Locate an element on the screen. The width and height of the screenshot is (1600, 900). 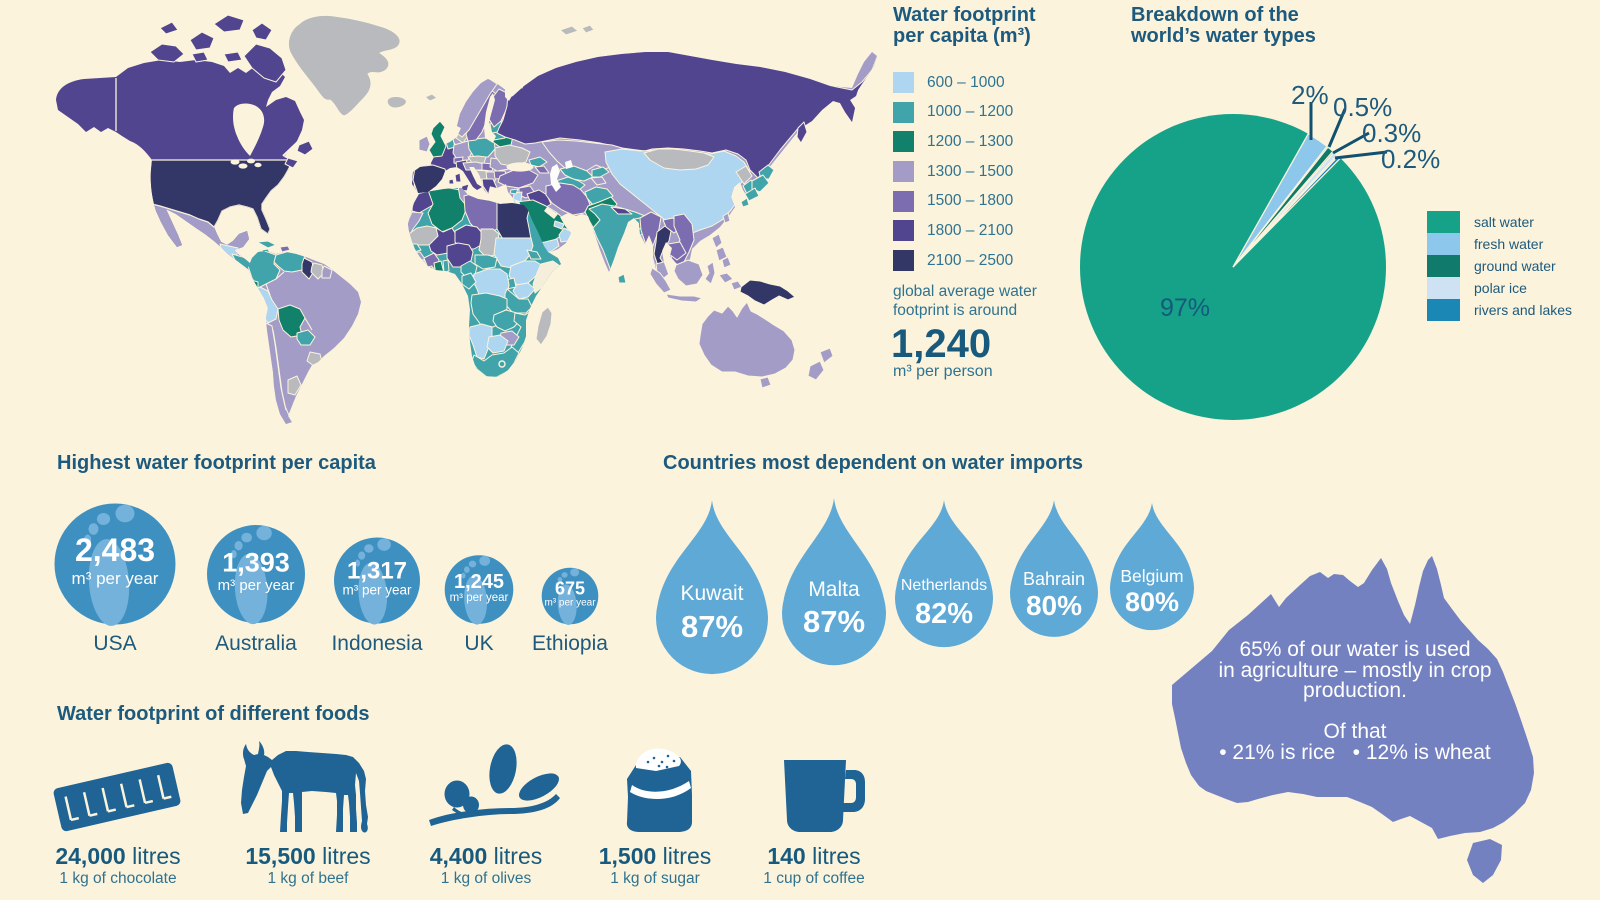
svg-text: Belgium is located at coordinates (1151, 576).